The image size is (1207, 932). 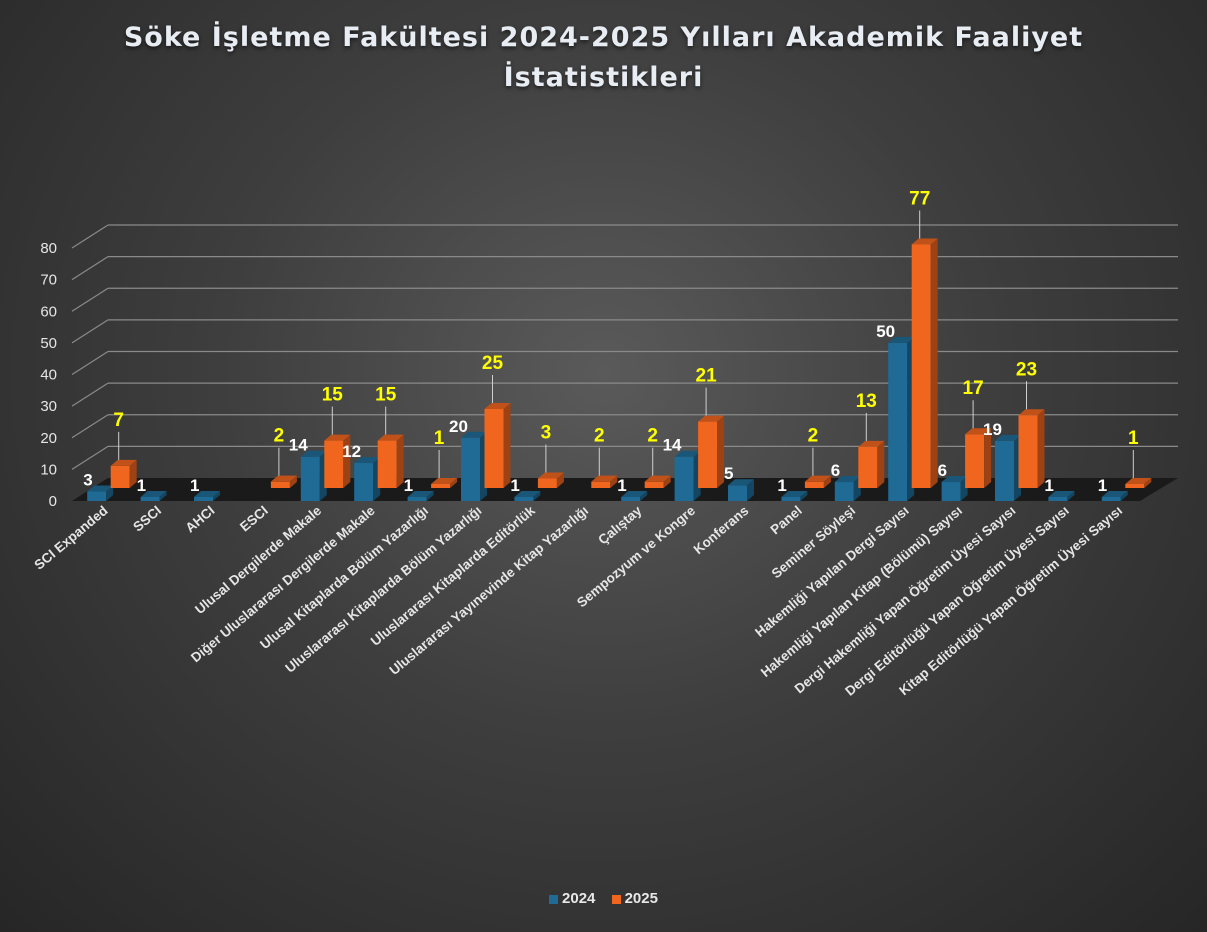 I want to click on y-tick-label: 50, so click(x=48, y=343).